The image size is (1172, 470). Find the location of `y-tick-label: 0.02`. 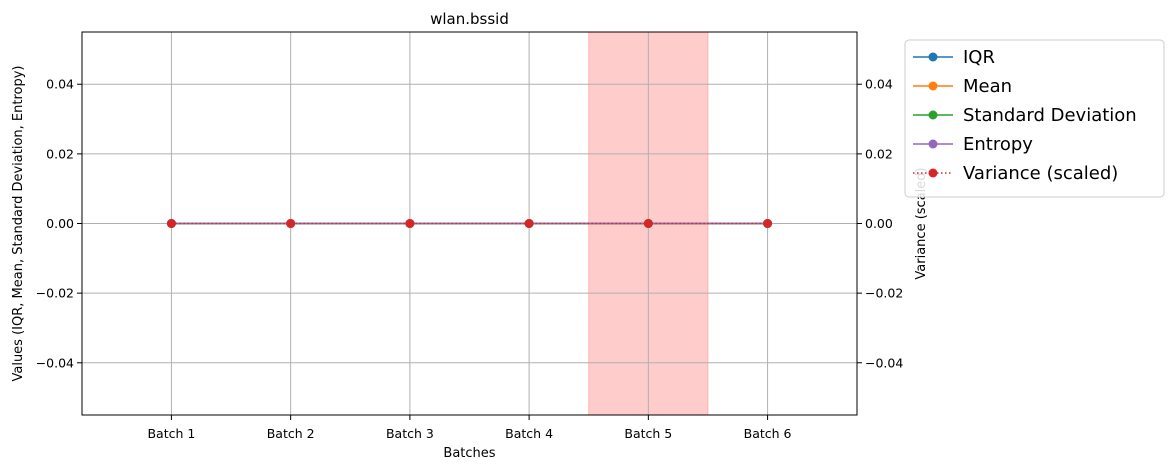

y-tick-label: 0.02 is located at coordinates (60, 153).